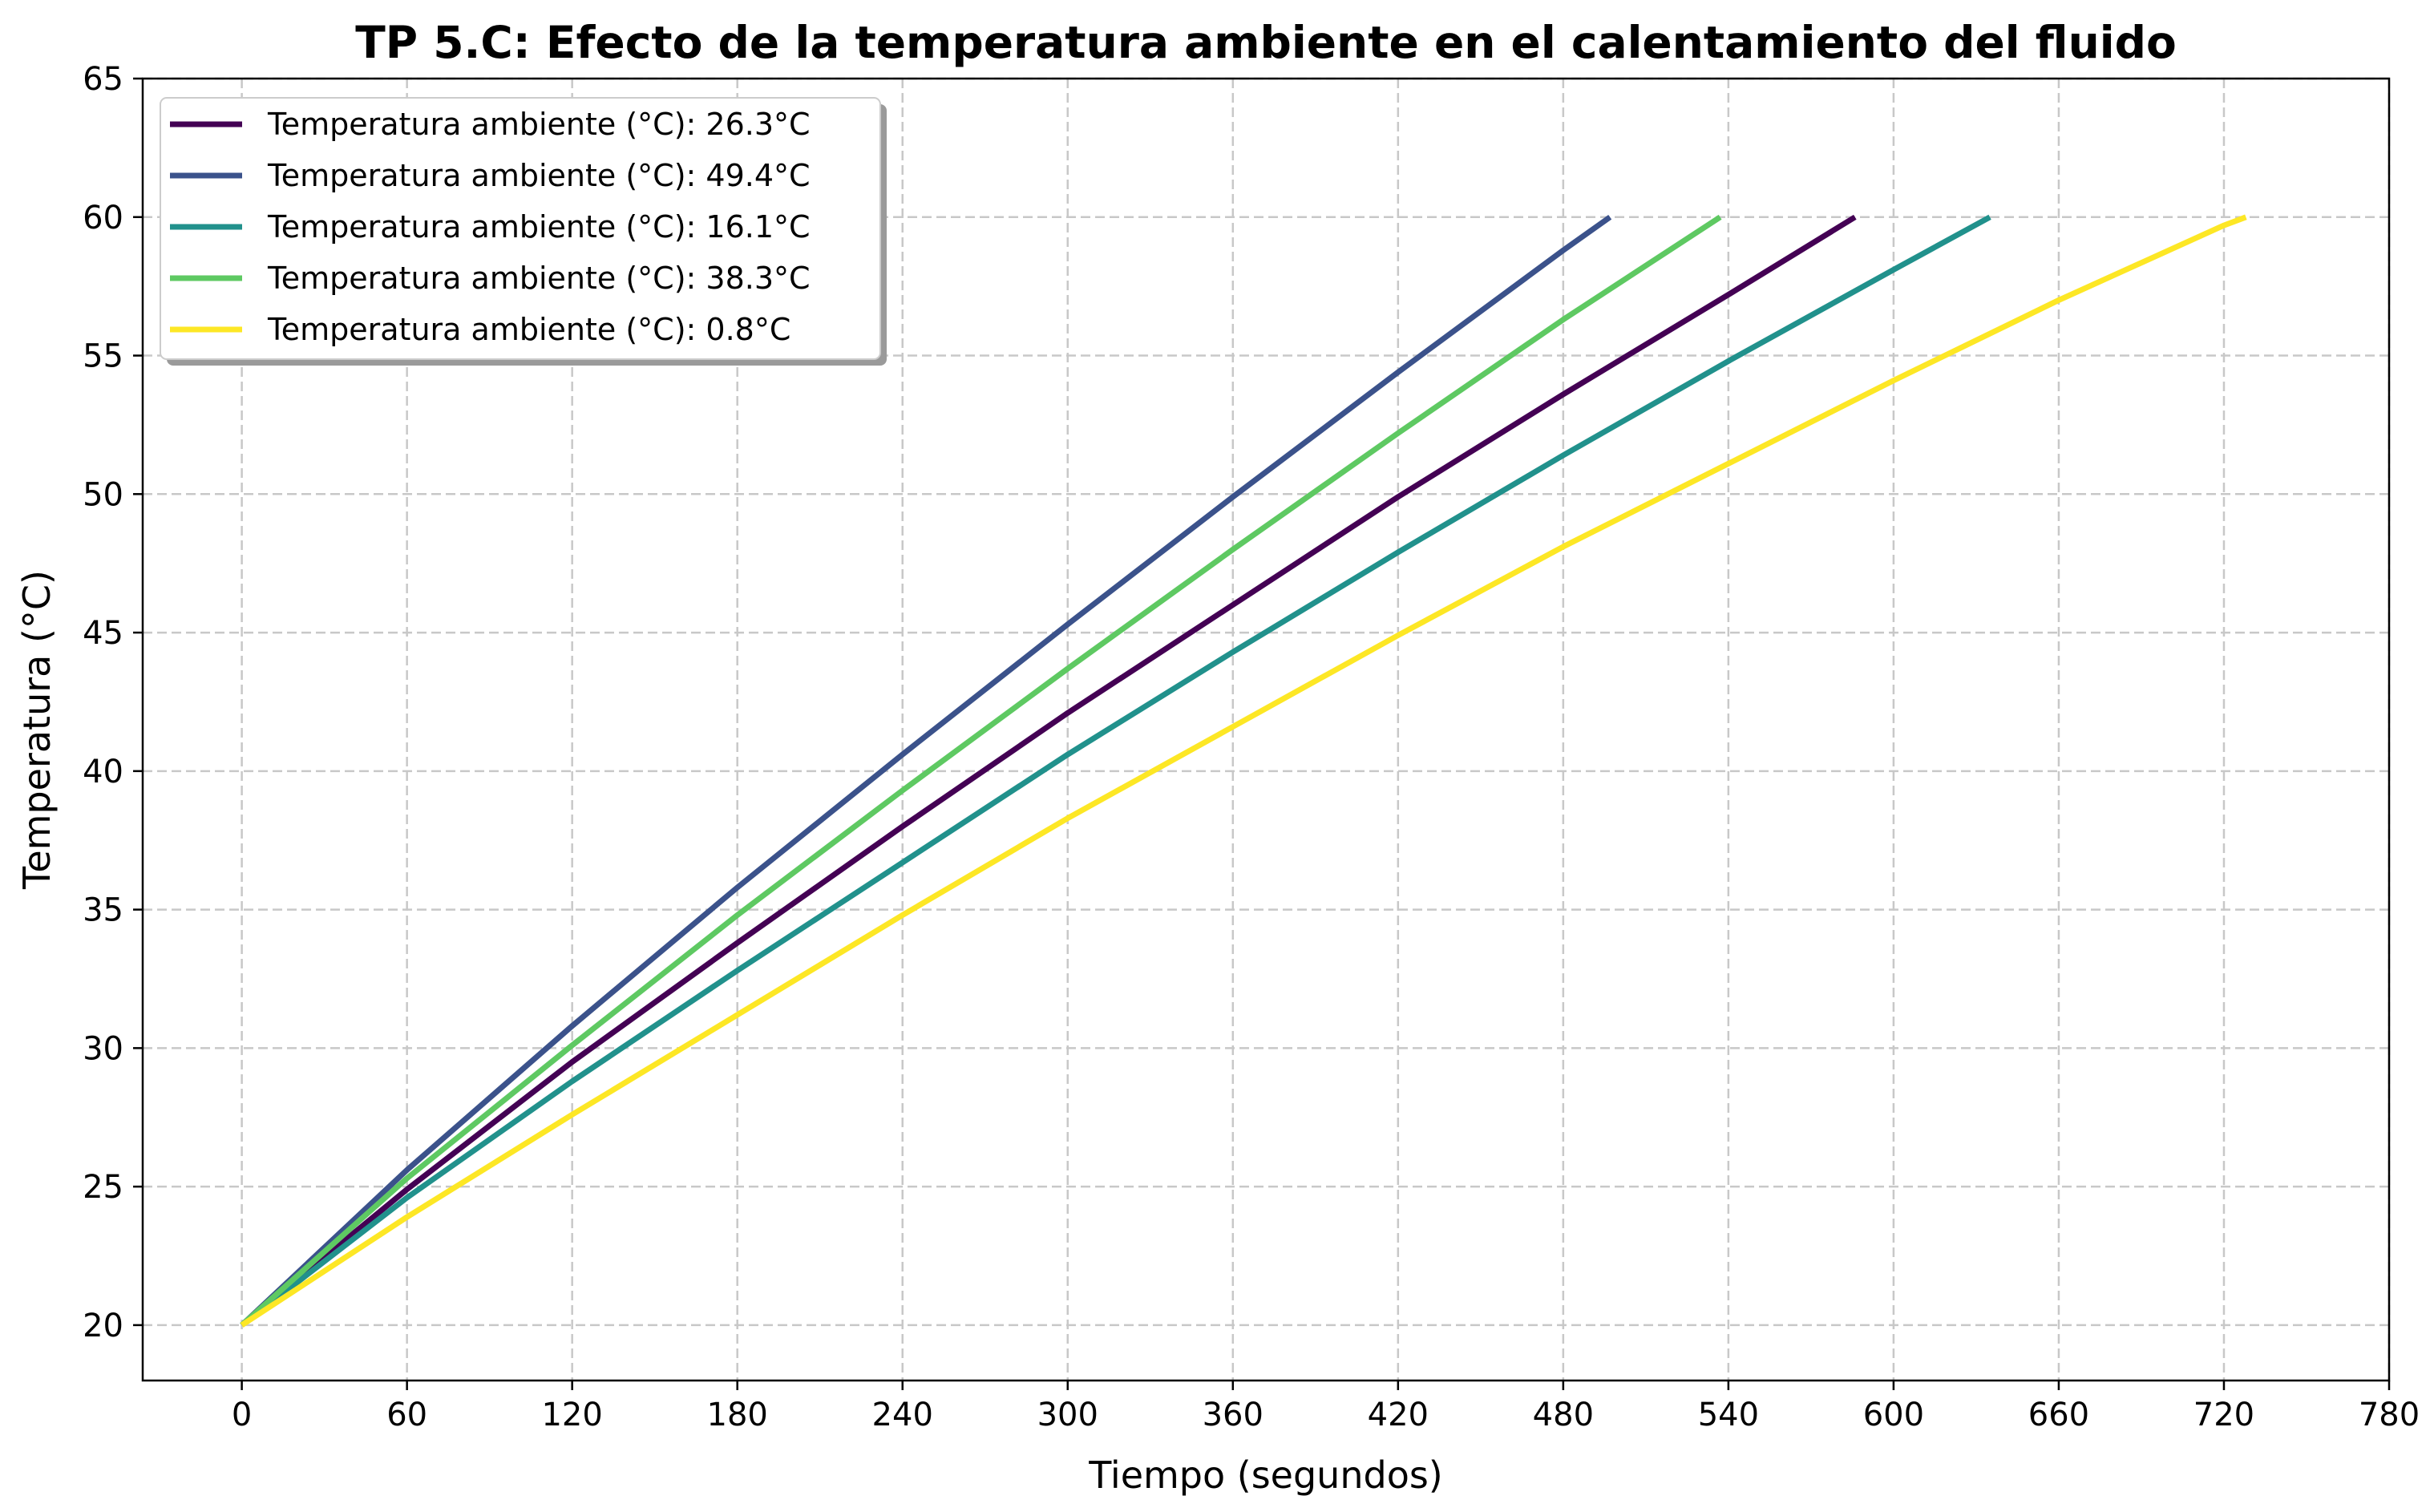  I want to click on y-tick-label: 35, so click(103, 910).